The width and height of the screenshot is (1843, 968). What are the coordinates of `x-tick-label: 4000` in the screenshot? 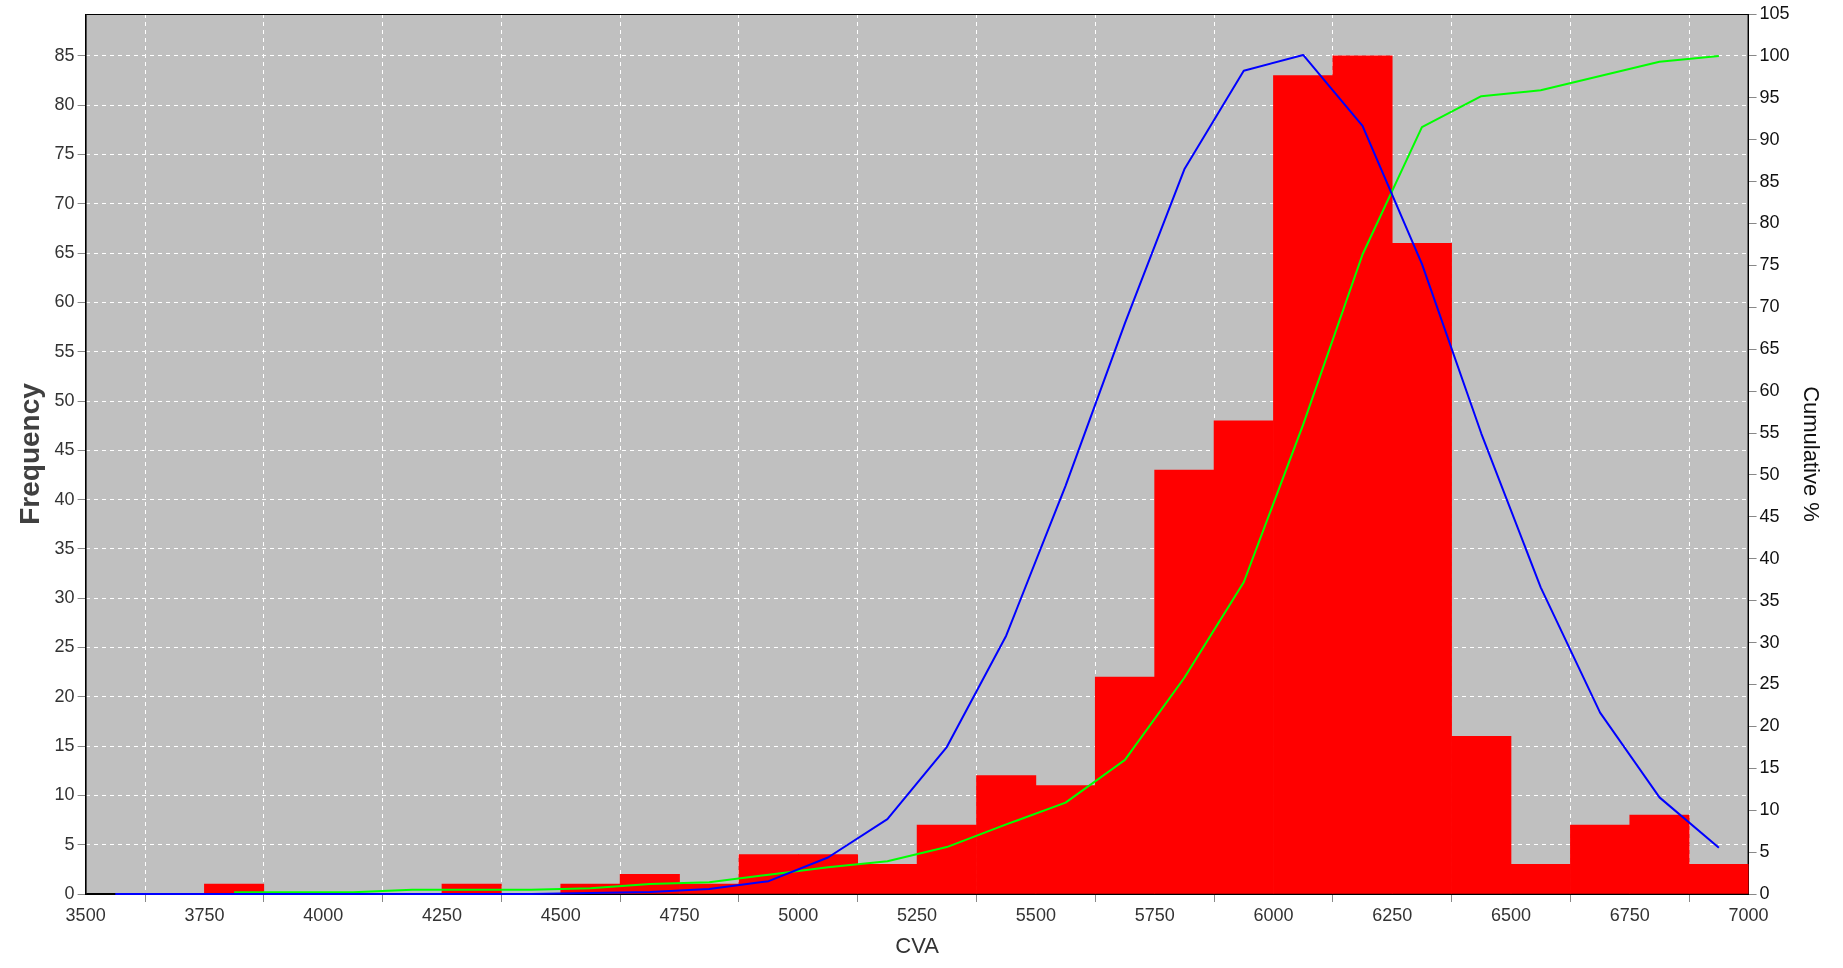 It's located at (323, 914).